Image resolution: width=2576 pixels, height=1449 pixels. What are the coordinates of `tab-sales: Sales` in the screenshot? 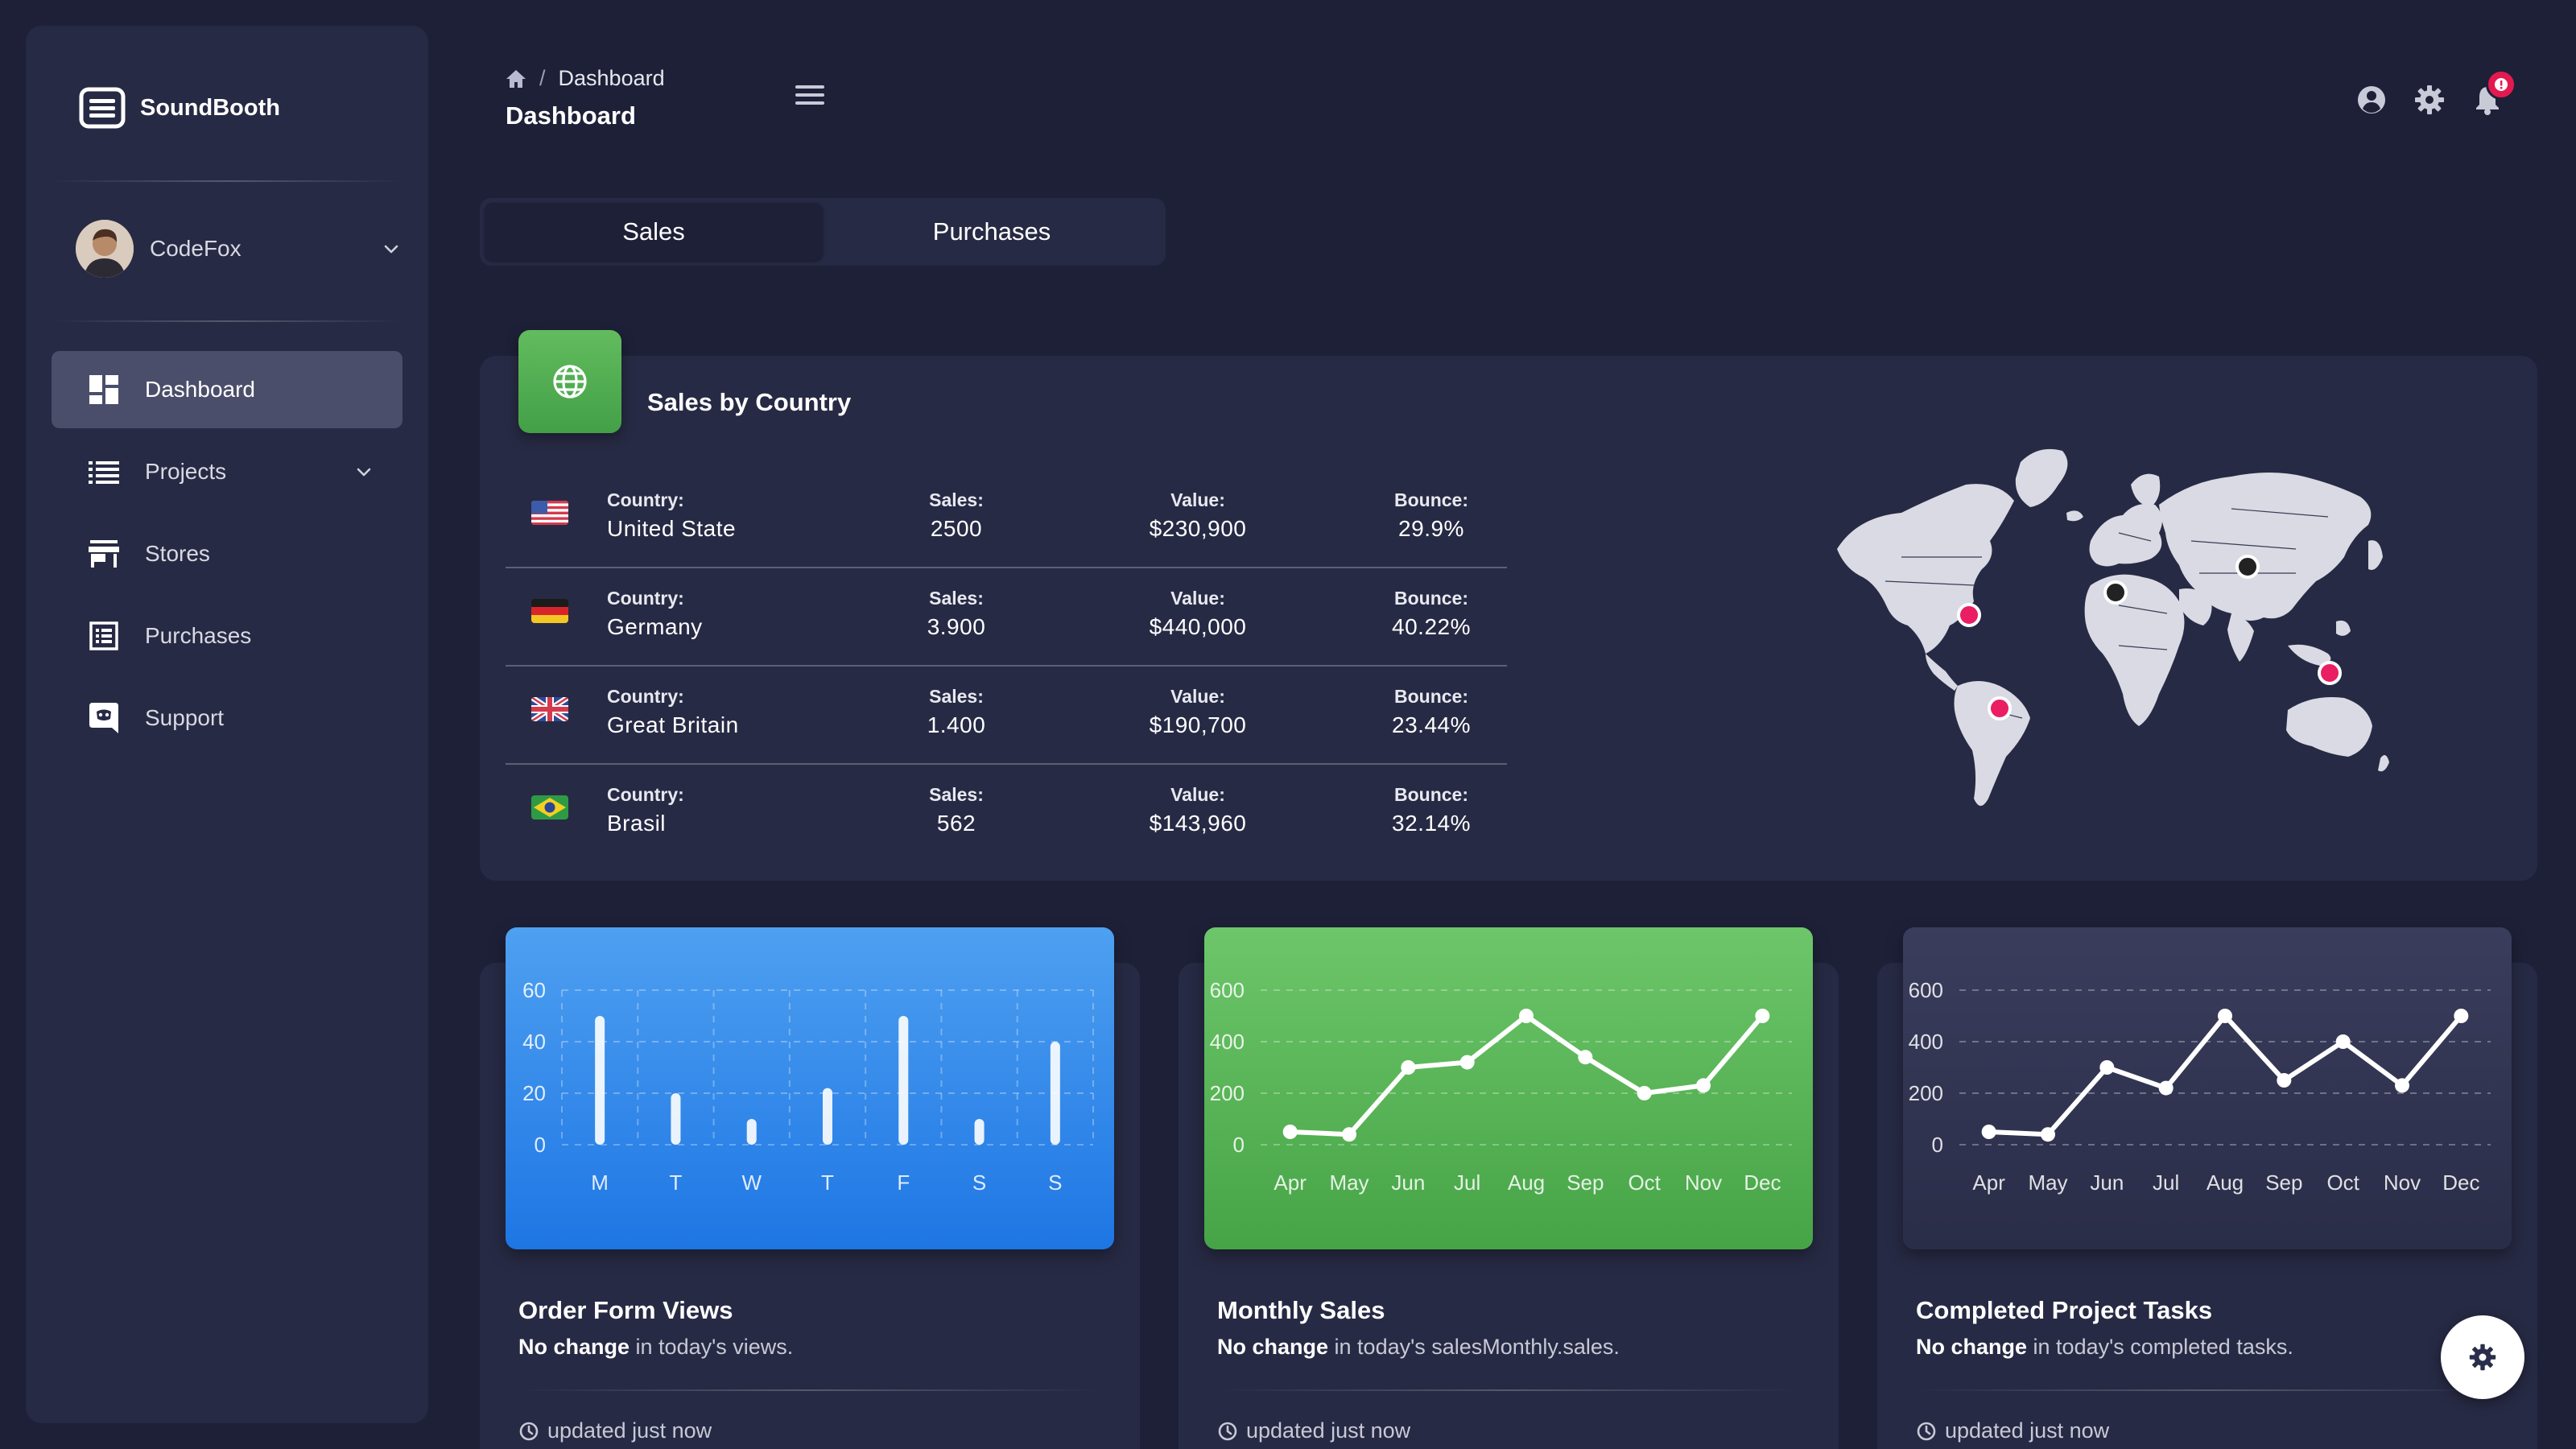 It's located at (654, 232).